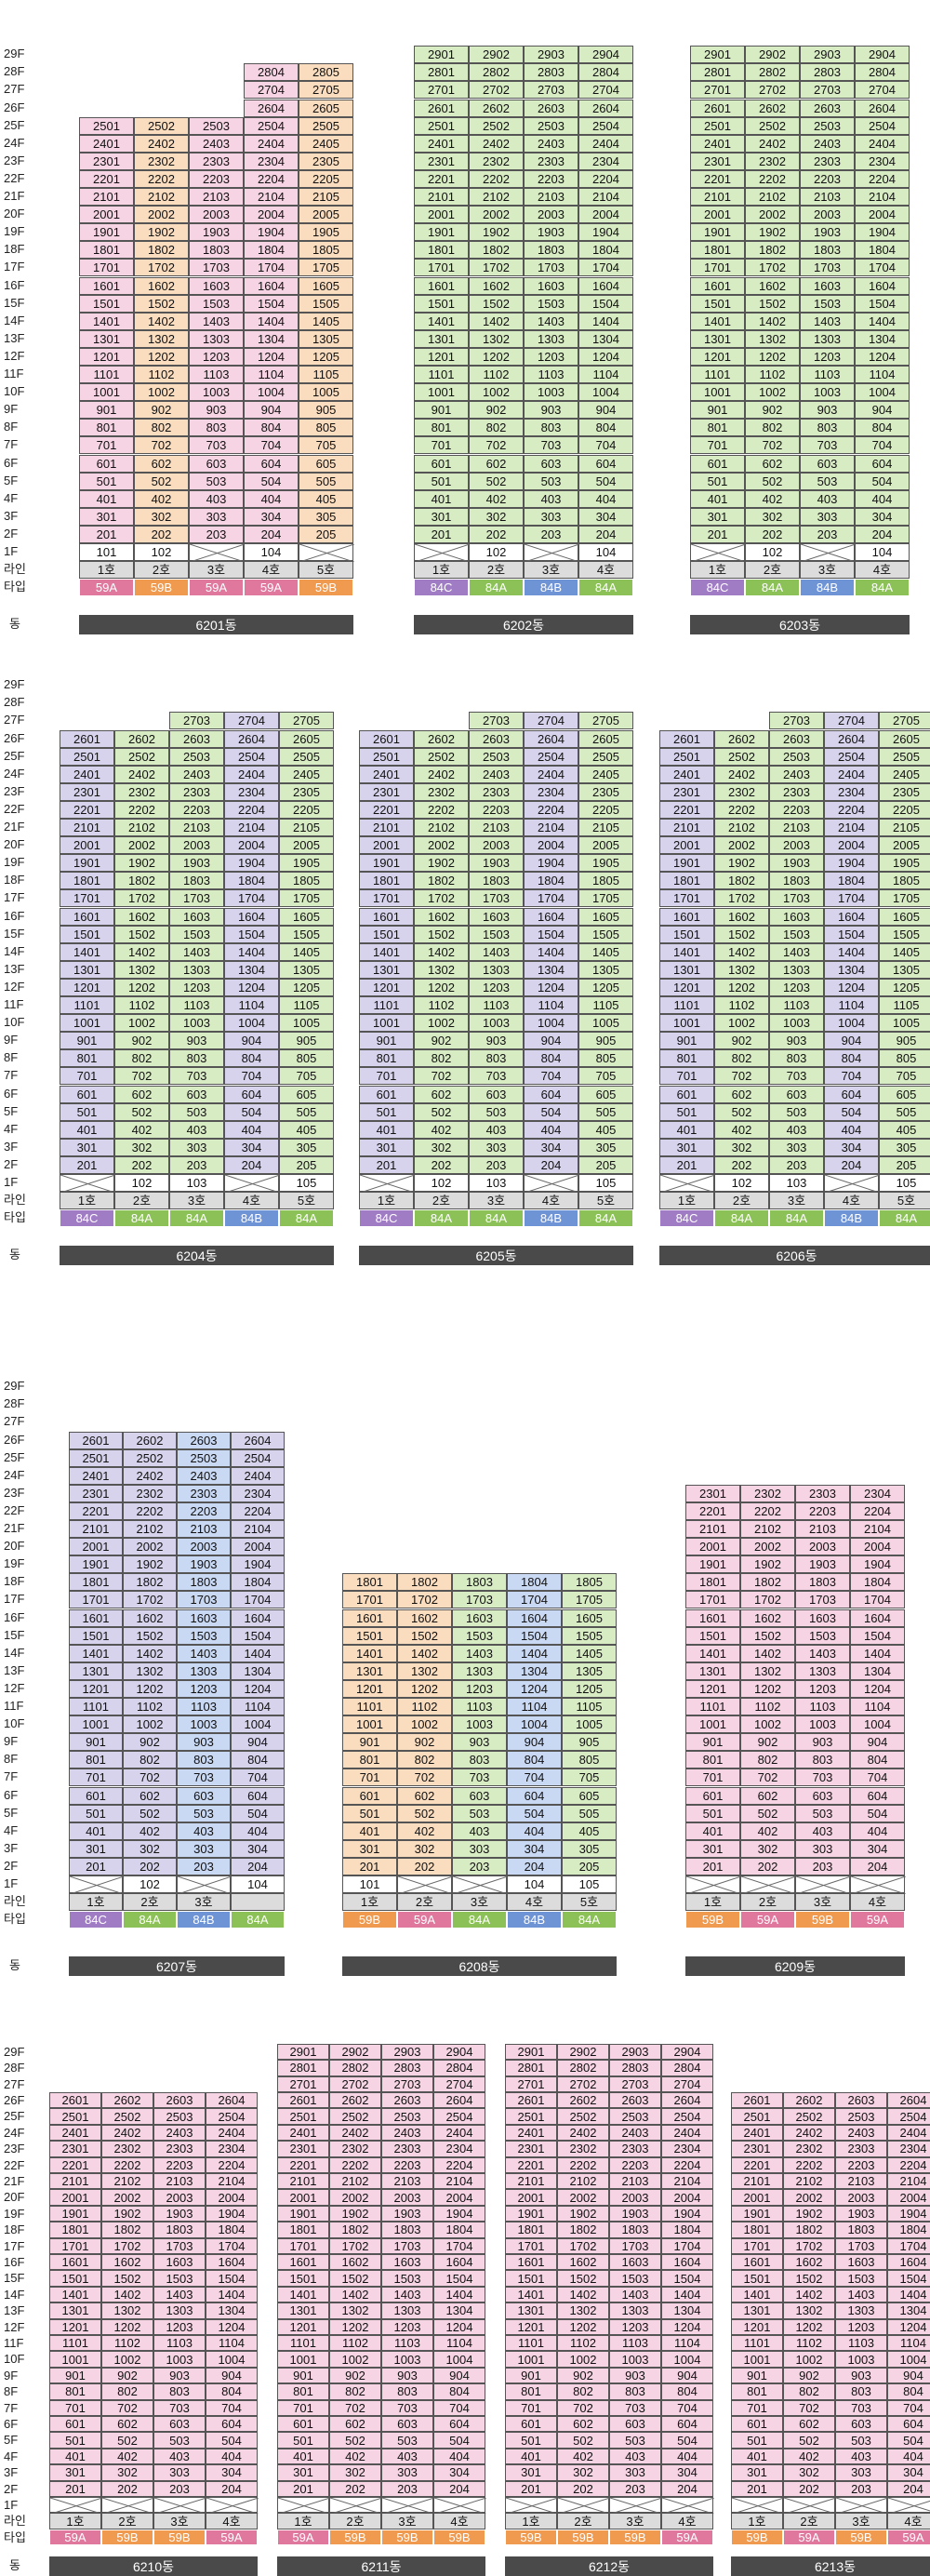 This screenshot has width=930, height=2576. Describe the element at coordinates (96, 1707) in the screenshot. I see `unit-cell: 1101` at that location.